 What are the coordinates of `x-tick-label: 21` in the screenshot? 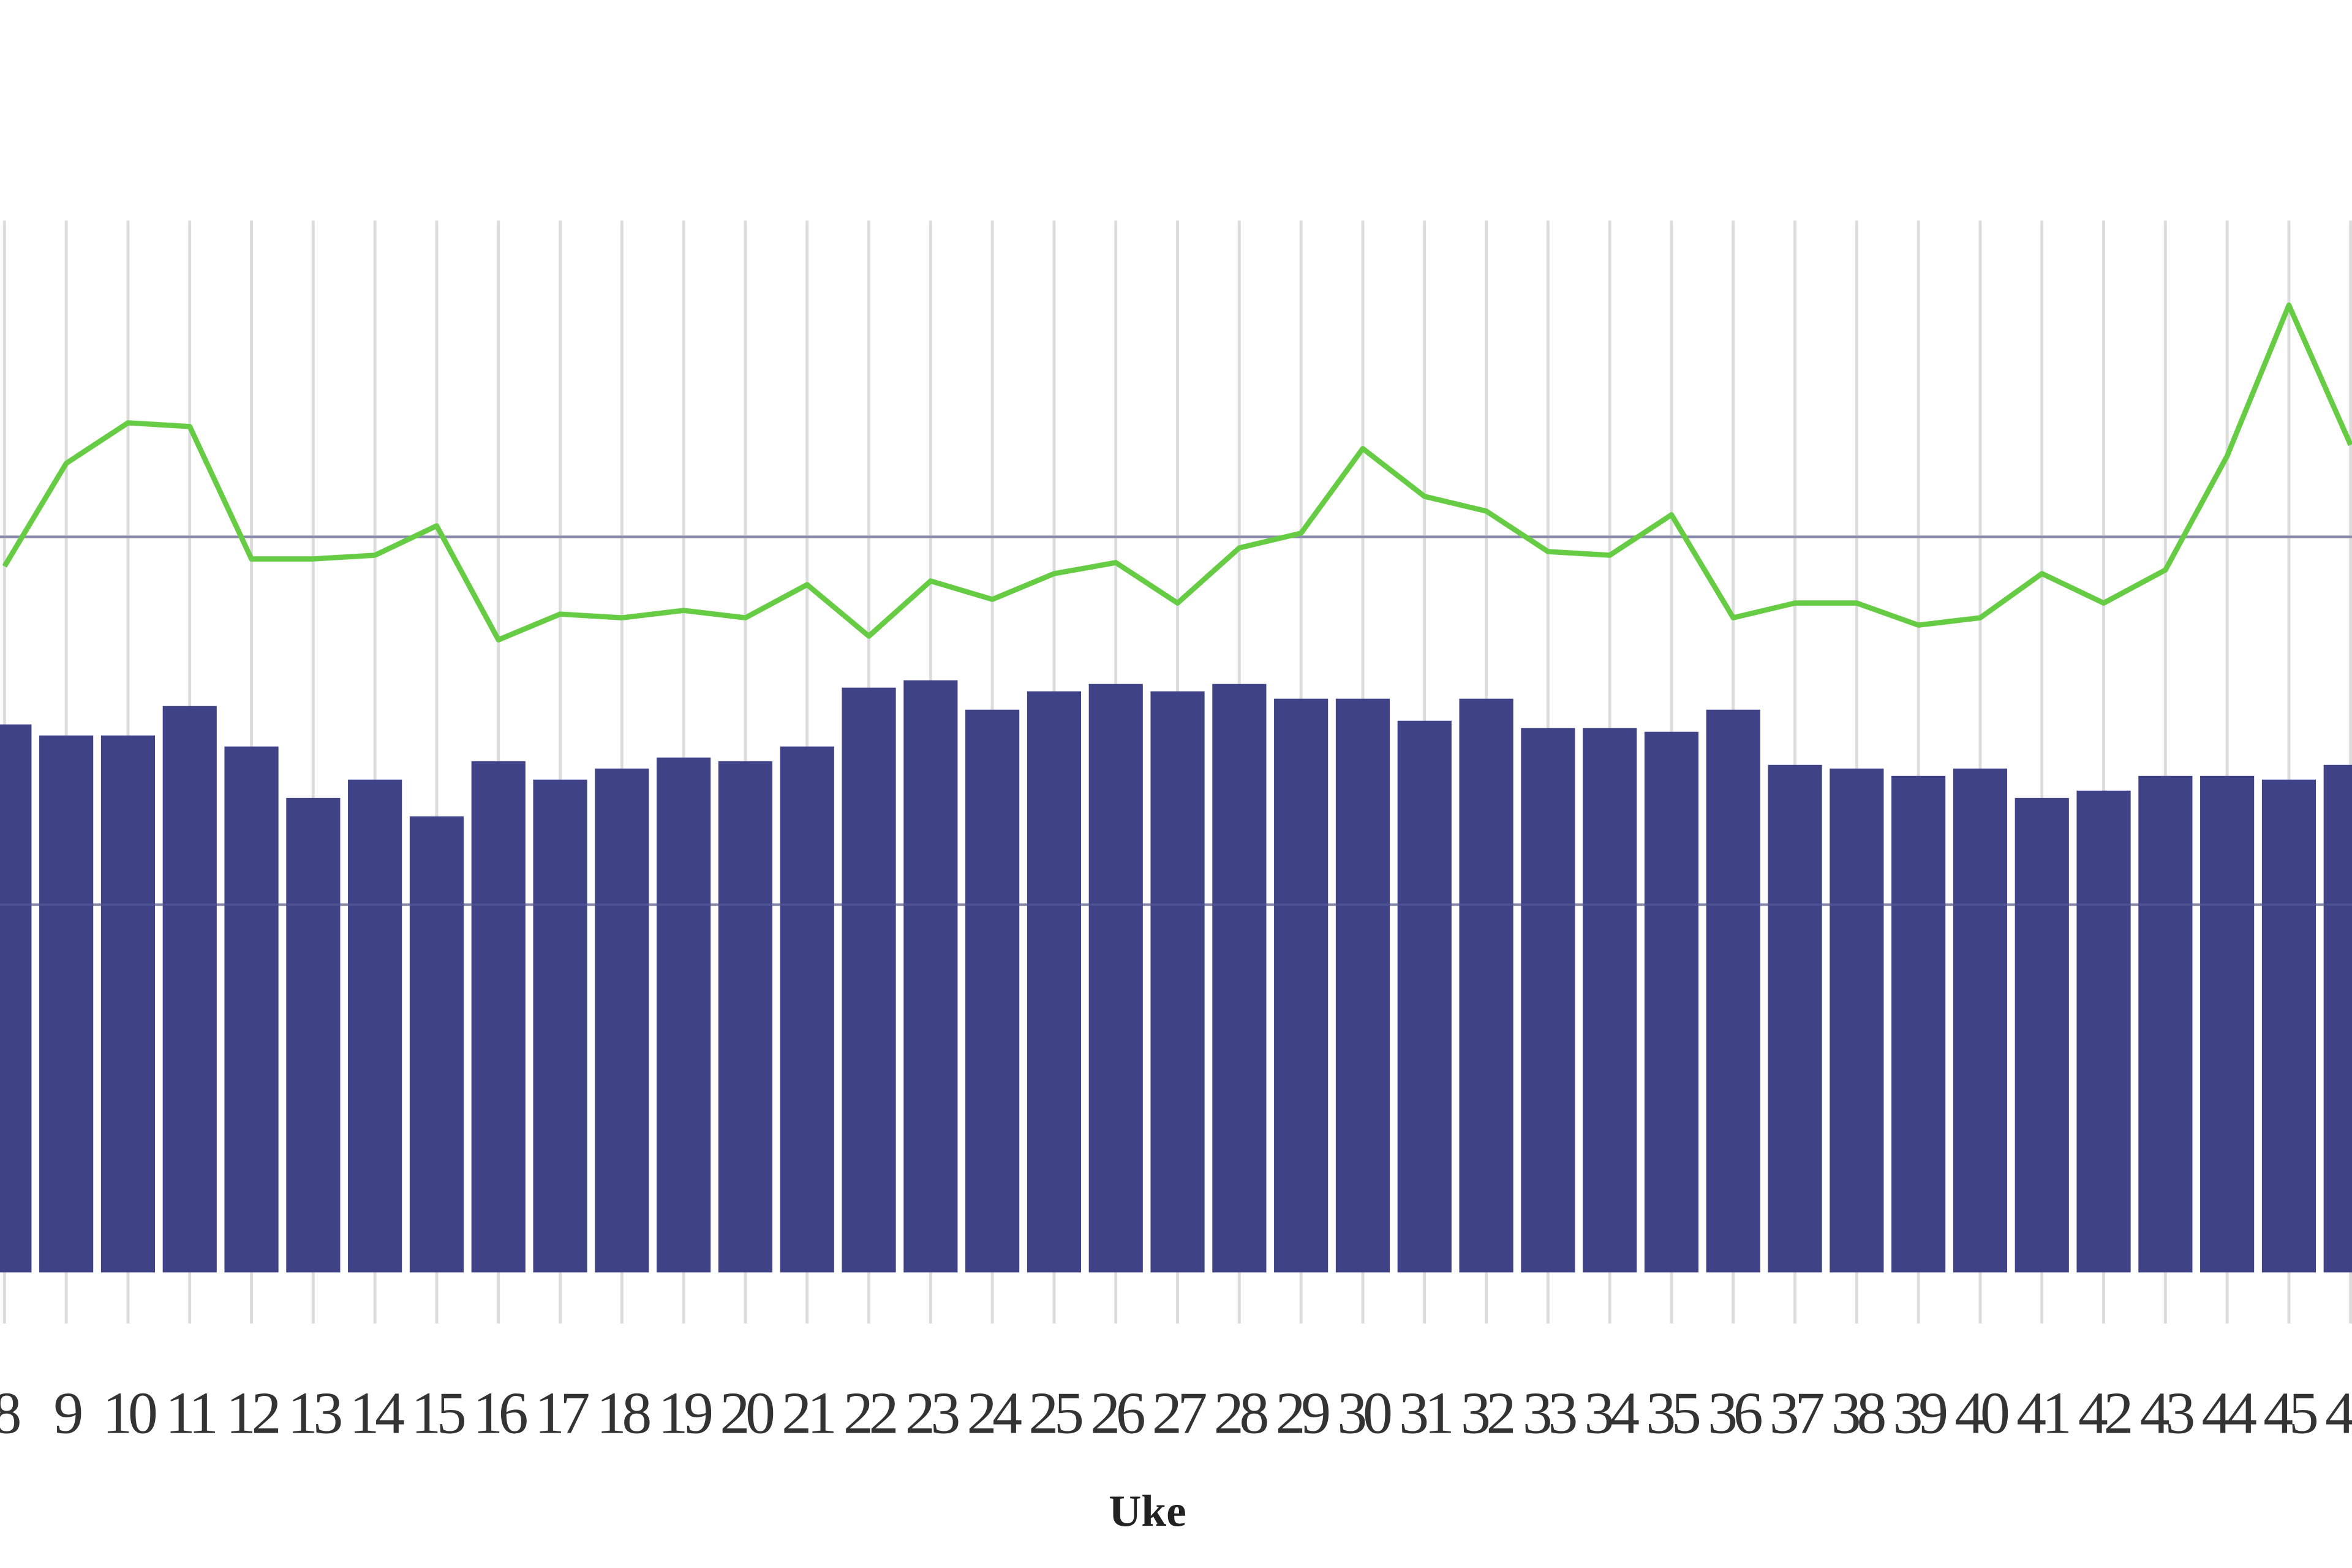 It's located at (808, 1414).